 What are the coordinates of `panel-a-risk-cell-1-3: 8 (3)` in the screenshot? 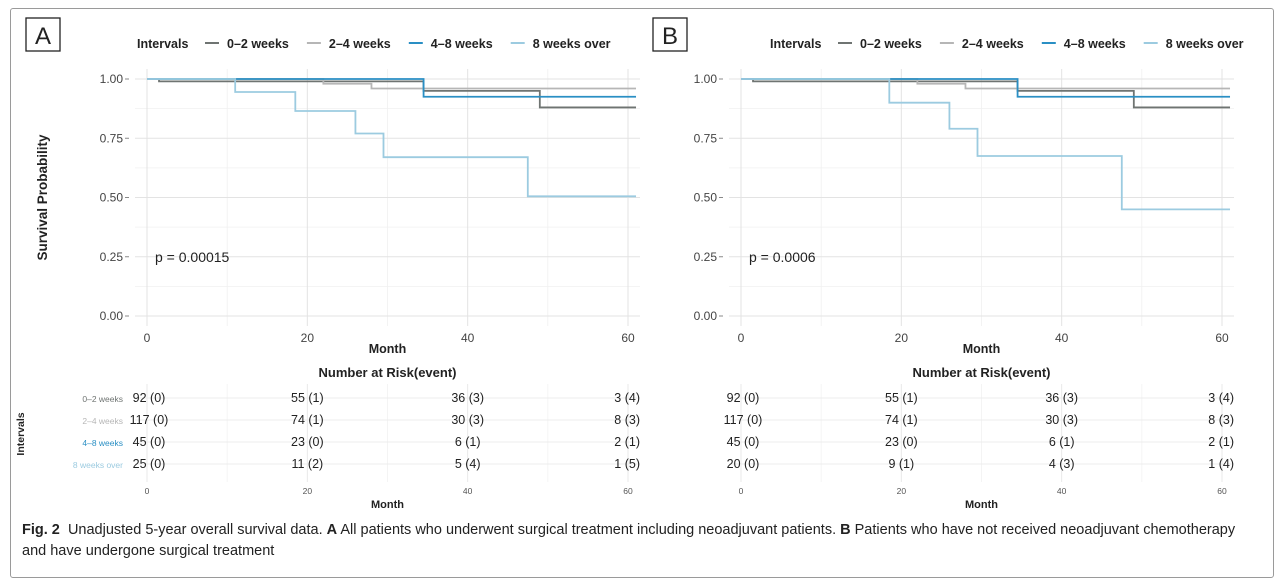 It's located at (627, 420).